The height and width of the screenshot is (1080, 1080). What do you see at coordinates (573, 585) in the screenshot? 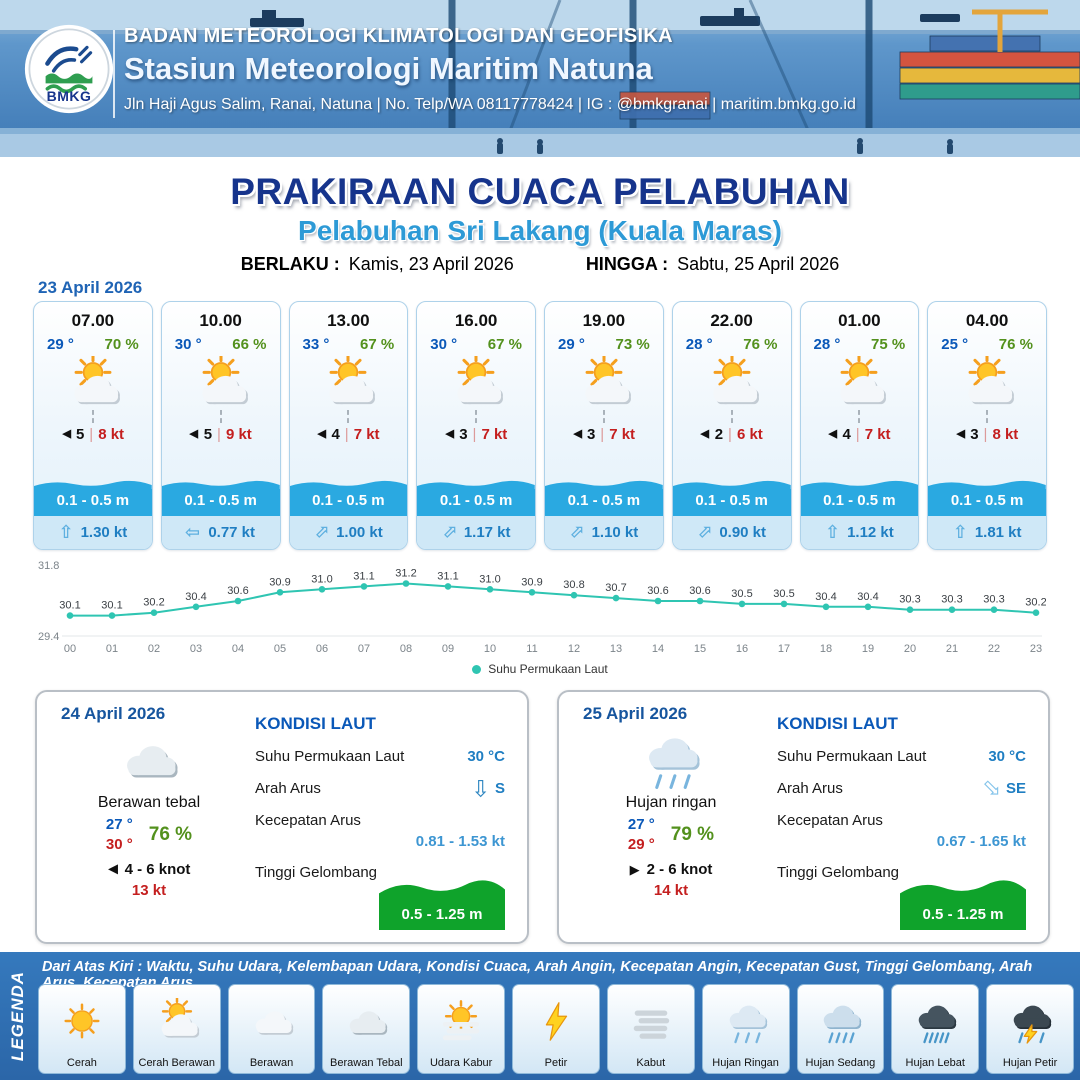
I see `svg-text: 30.8` at bounding box center [573, 585].